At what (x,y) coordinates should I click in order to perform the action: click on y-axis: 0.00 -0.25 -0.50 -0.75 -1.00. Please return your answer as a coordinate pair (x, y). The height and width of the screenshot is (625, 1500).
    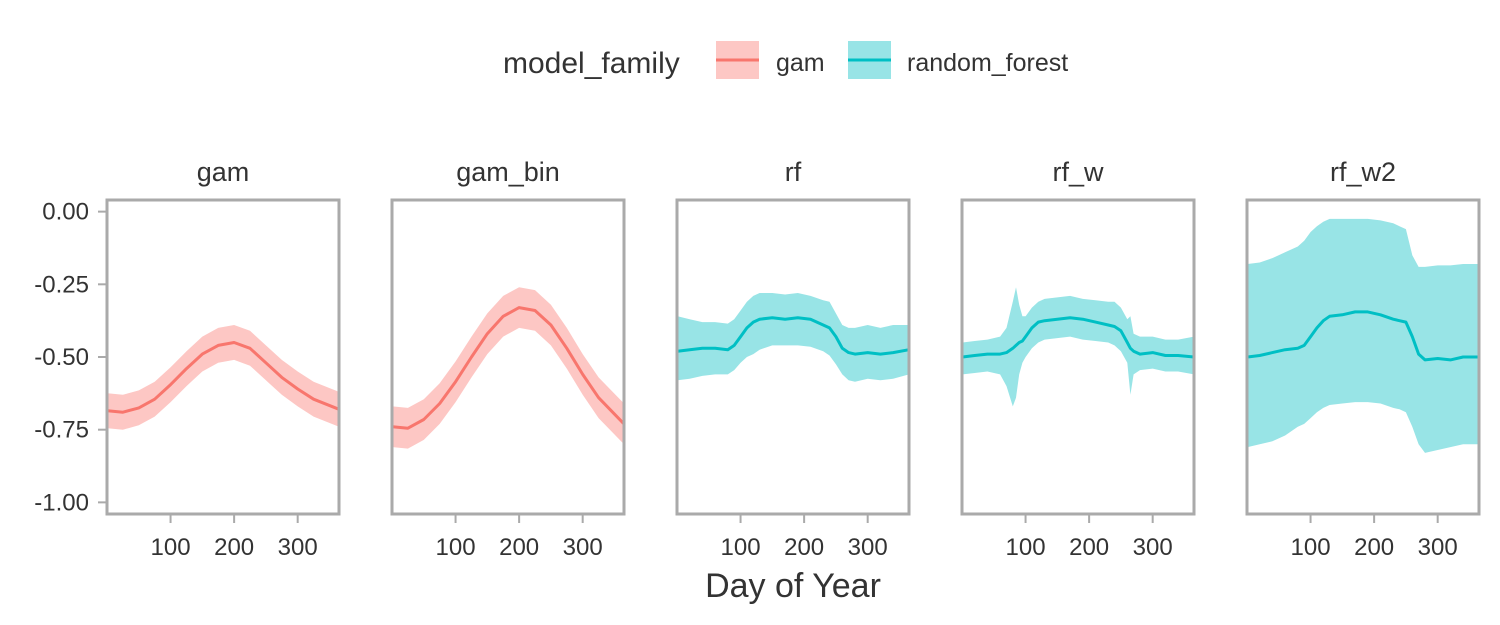
    Looking at the image, I should click on (70, 357).